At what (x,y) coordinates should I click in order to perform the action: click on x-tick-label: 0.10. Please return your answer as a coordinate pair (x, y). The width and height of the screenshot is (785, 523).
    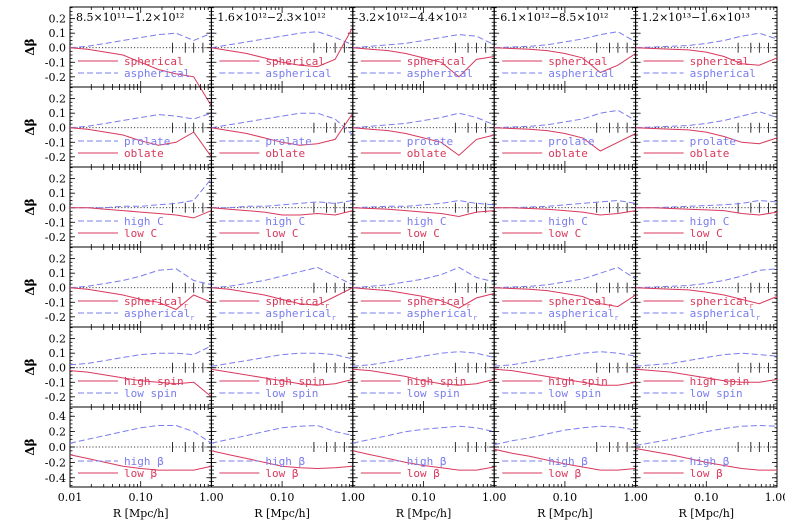
    Looking at the image, I should click on (140, 497).